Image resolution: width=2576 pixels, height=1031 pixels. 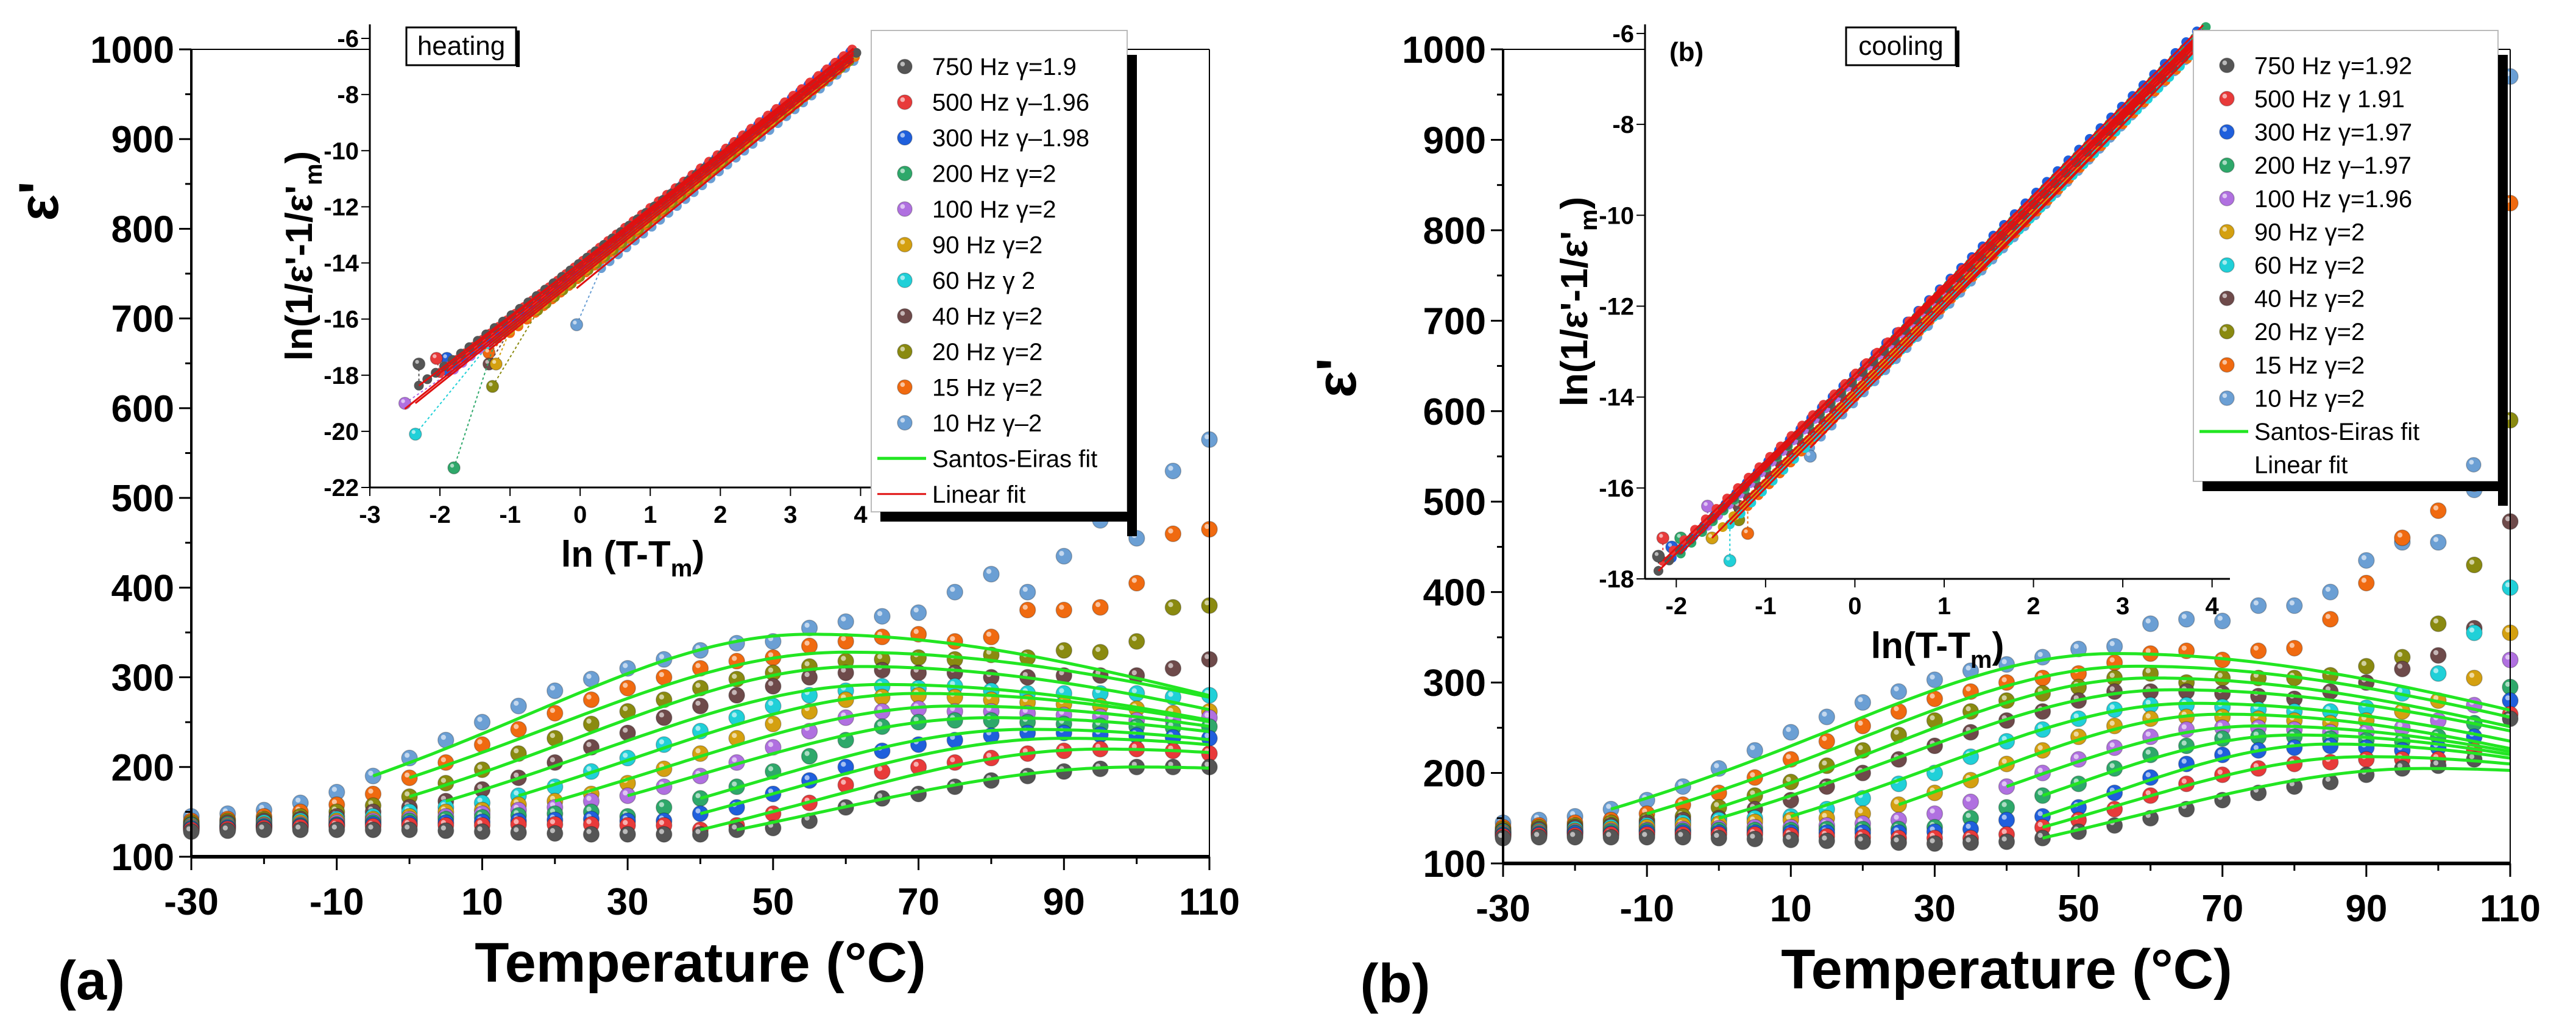 What do you see at coordinates (650, 514) in the screenshot?
I see `inset-x-tick-label: 1` at bounding box center [650, 514].